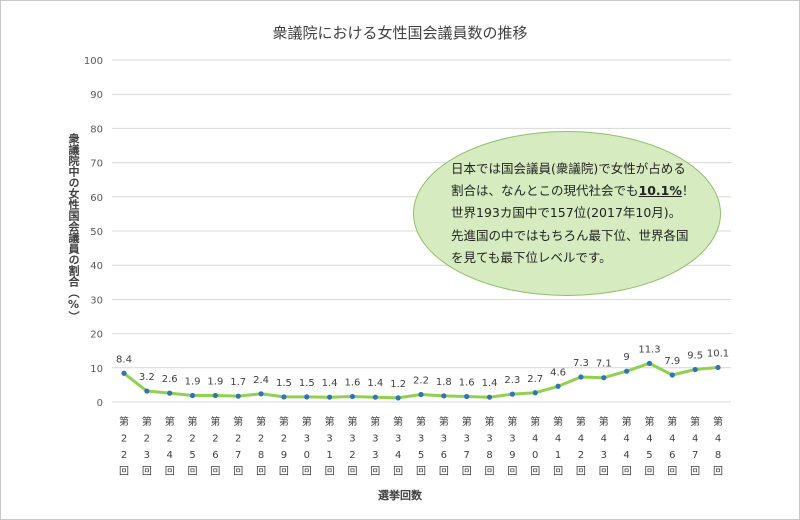 The image size is (800, 520). What do you see at coordinates (96, 95) in the screenshot?
I see `y-tick-label: 90` at bounding box center [96, 95].